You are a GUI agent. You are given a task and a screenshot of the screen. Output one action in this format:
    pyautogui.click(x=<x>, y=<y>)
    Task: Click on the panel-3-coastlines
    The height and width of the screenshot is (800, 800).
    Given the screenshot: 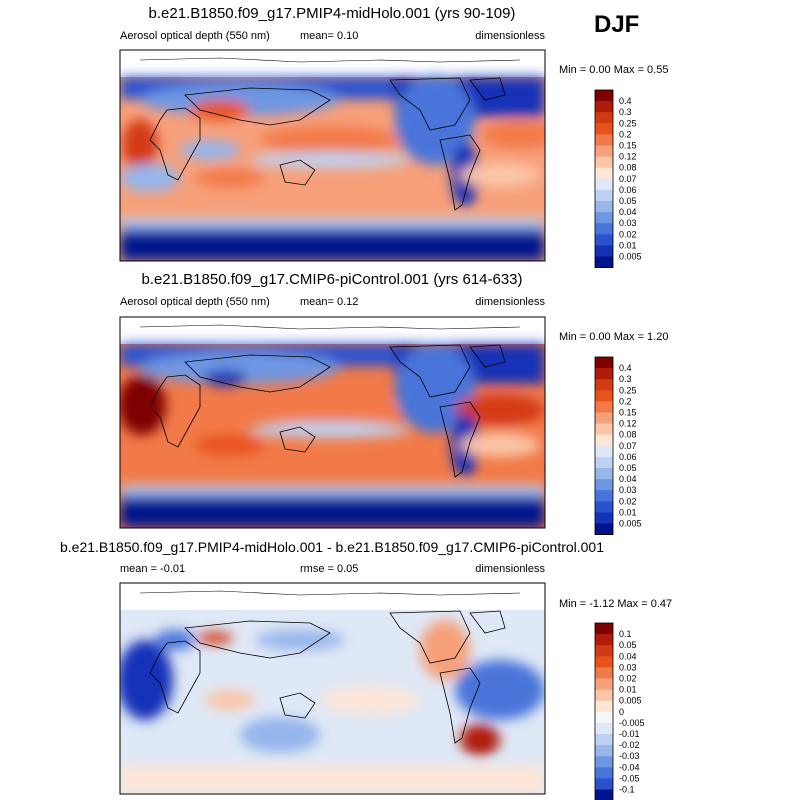 What is the action you would take?
    pyautogui.click(x=330, y=667)
    